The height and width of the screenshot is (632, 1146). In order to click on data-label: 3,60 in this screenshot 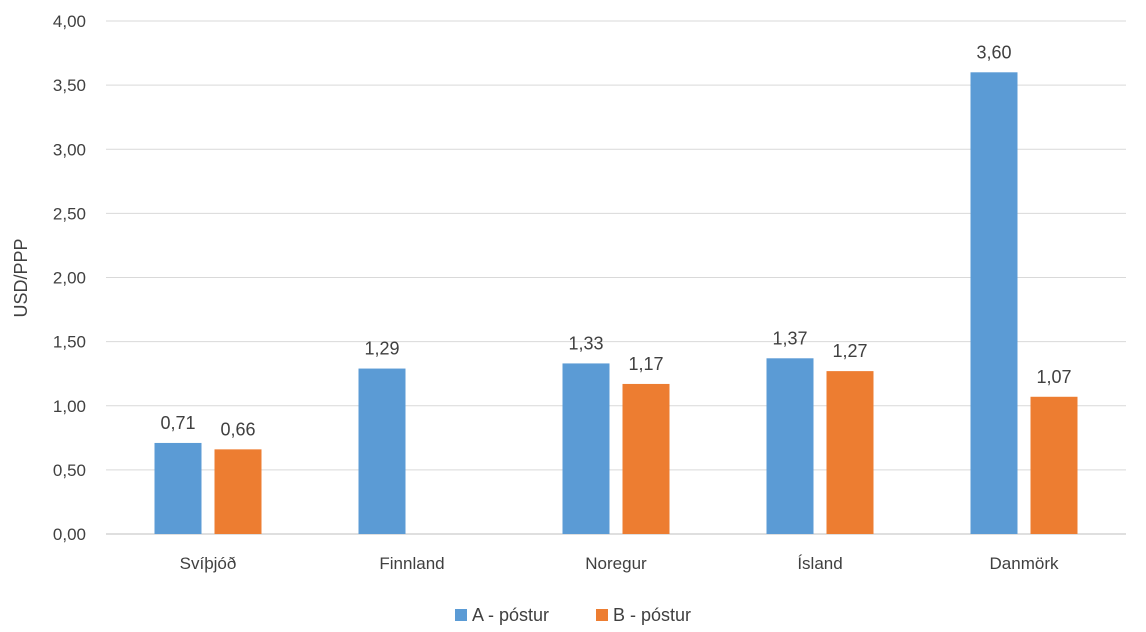, I will do `click(993, 52)`.